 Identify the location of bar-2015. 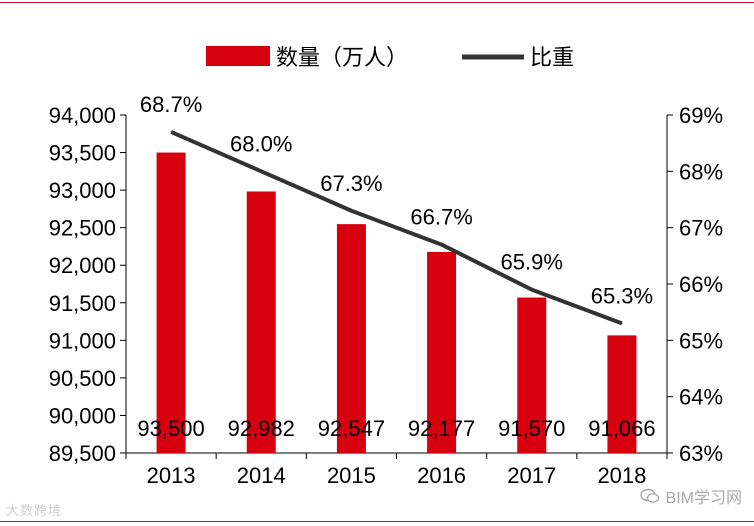
(351, 338).